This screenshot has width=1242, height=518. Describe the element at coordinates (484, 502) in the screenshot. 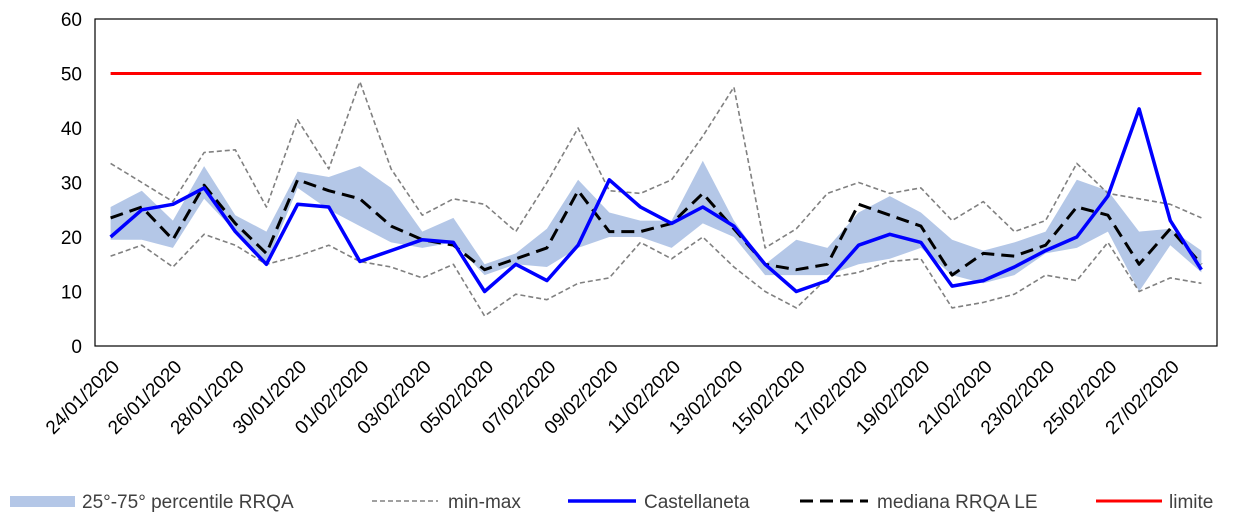

I see `legend-label-minmax: min-max` at that location.